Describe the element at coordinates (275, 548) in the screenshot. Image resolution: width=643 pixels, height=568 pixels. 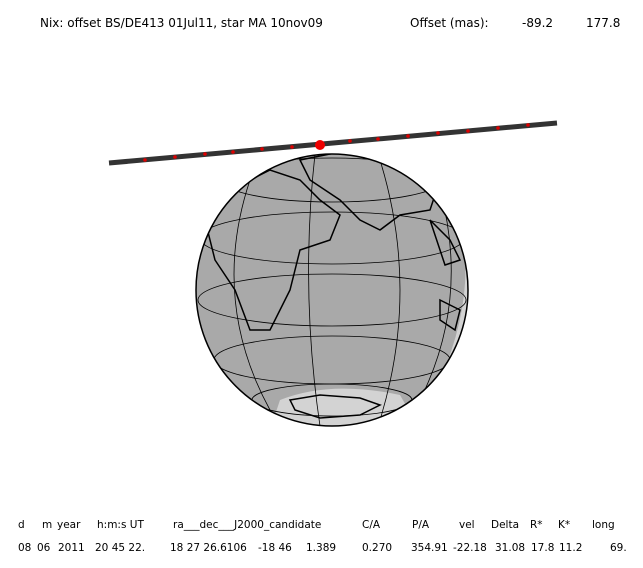
I see `cell: -18 46` at that location.